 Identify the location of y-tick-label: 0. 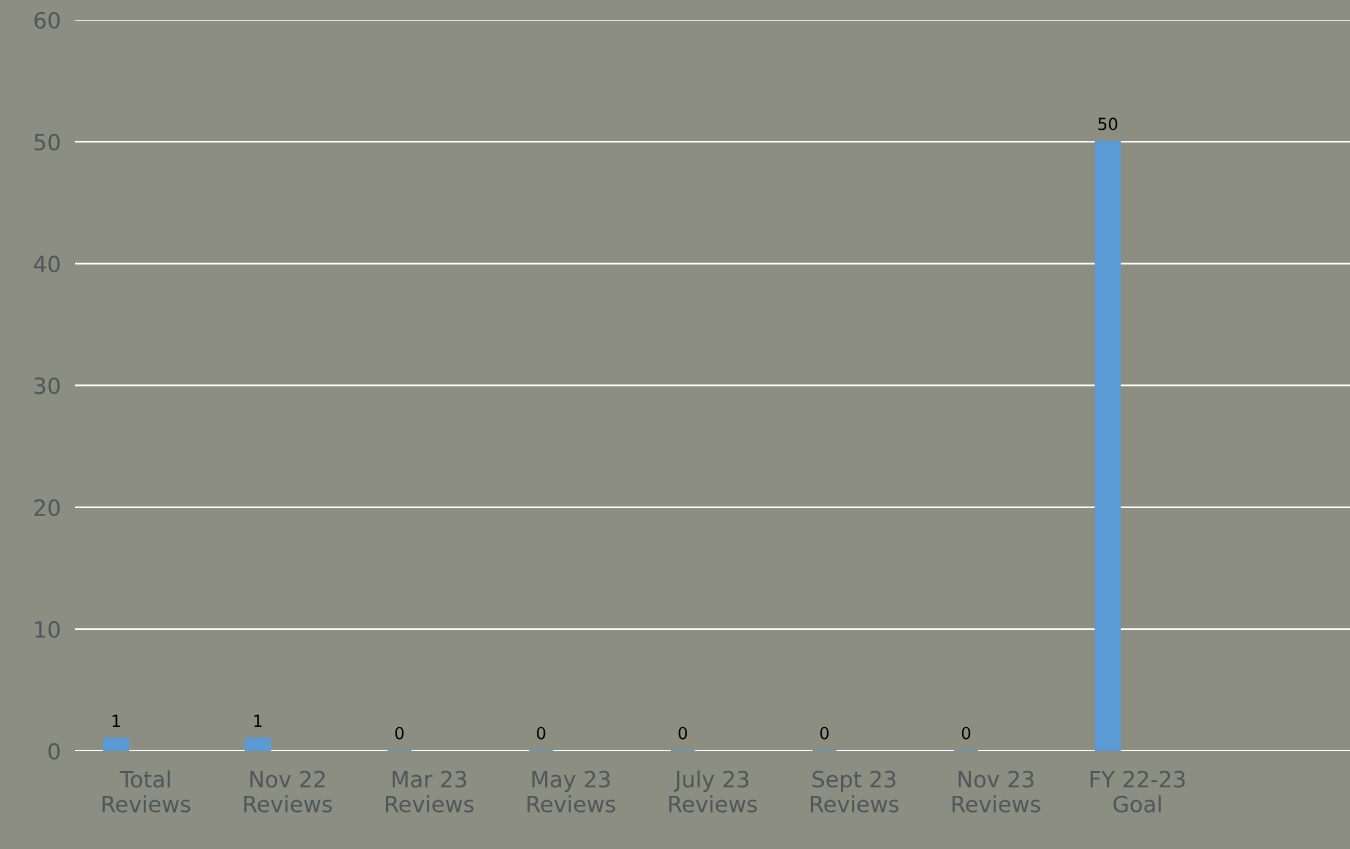
(54, 751).